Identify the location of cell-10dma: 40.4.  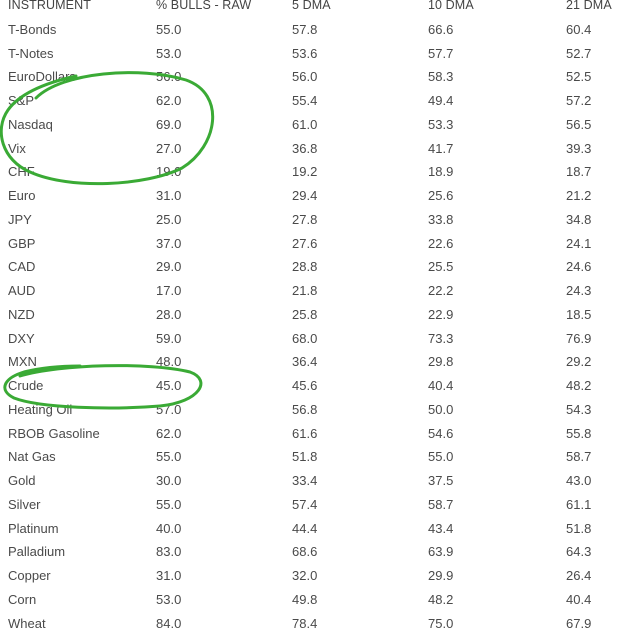
(489, 386).